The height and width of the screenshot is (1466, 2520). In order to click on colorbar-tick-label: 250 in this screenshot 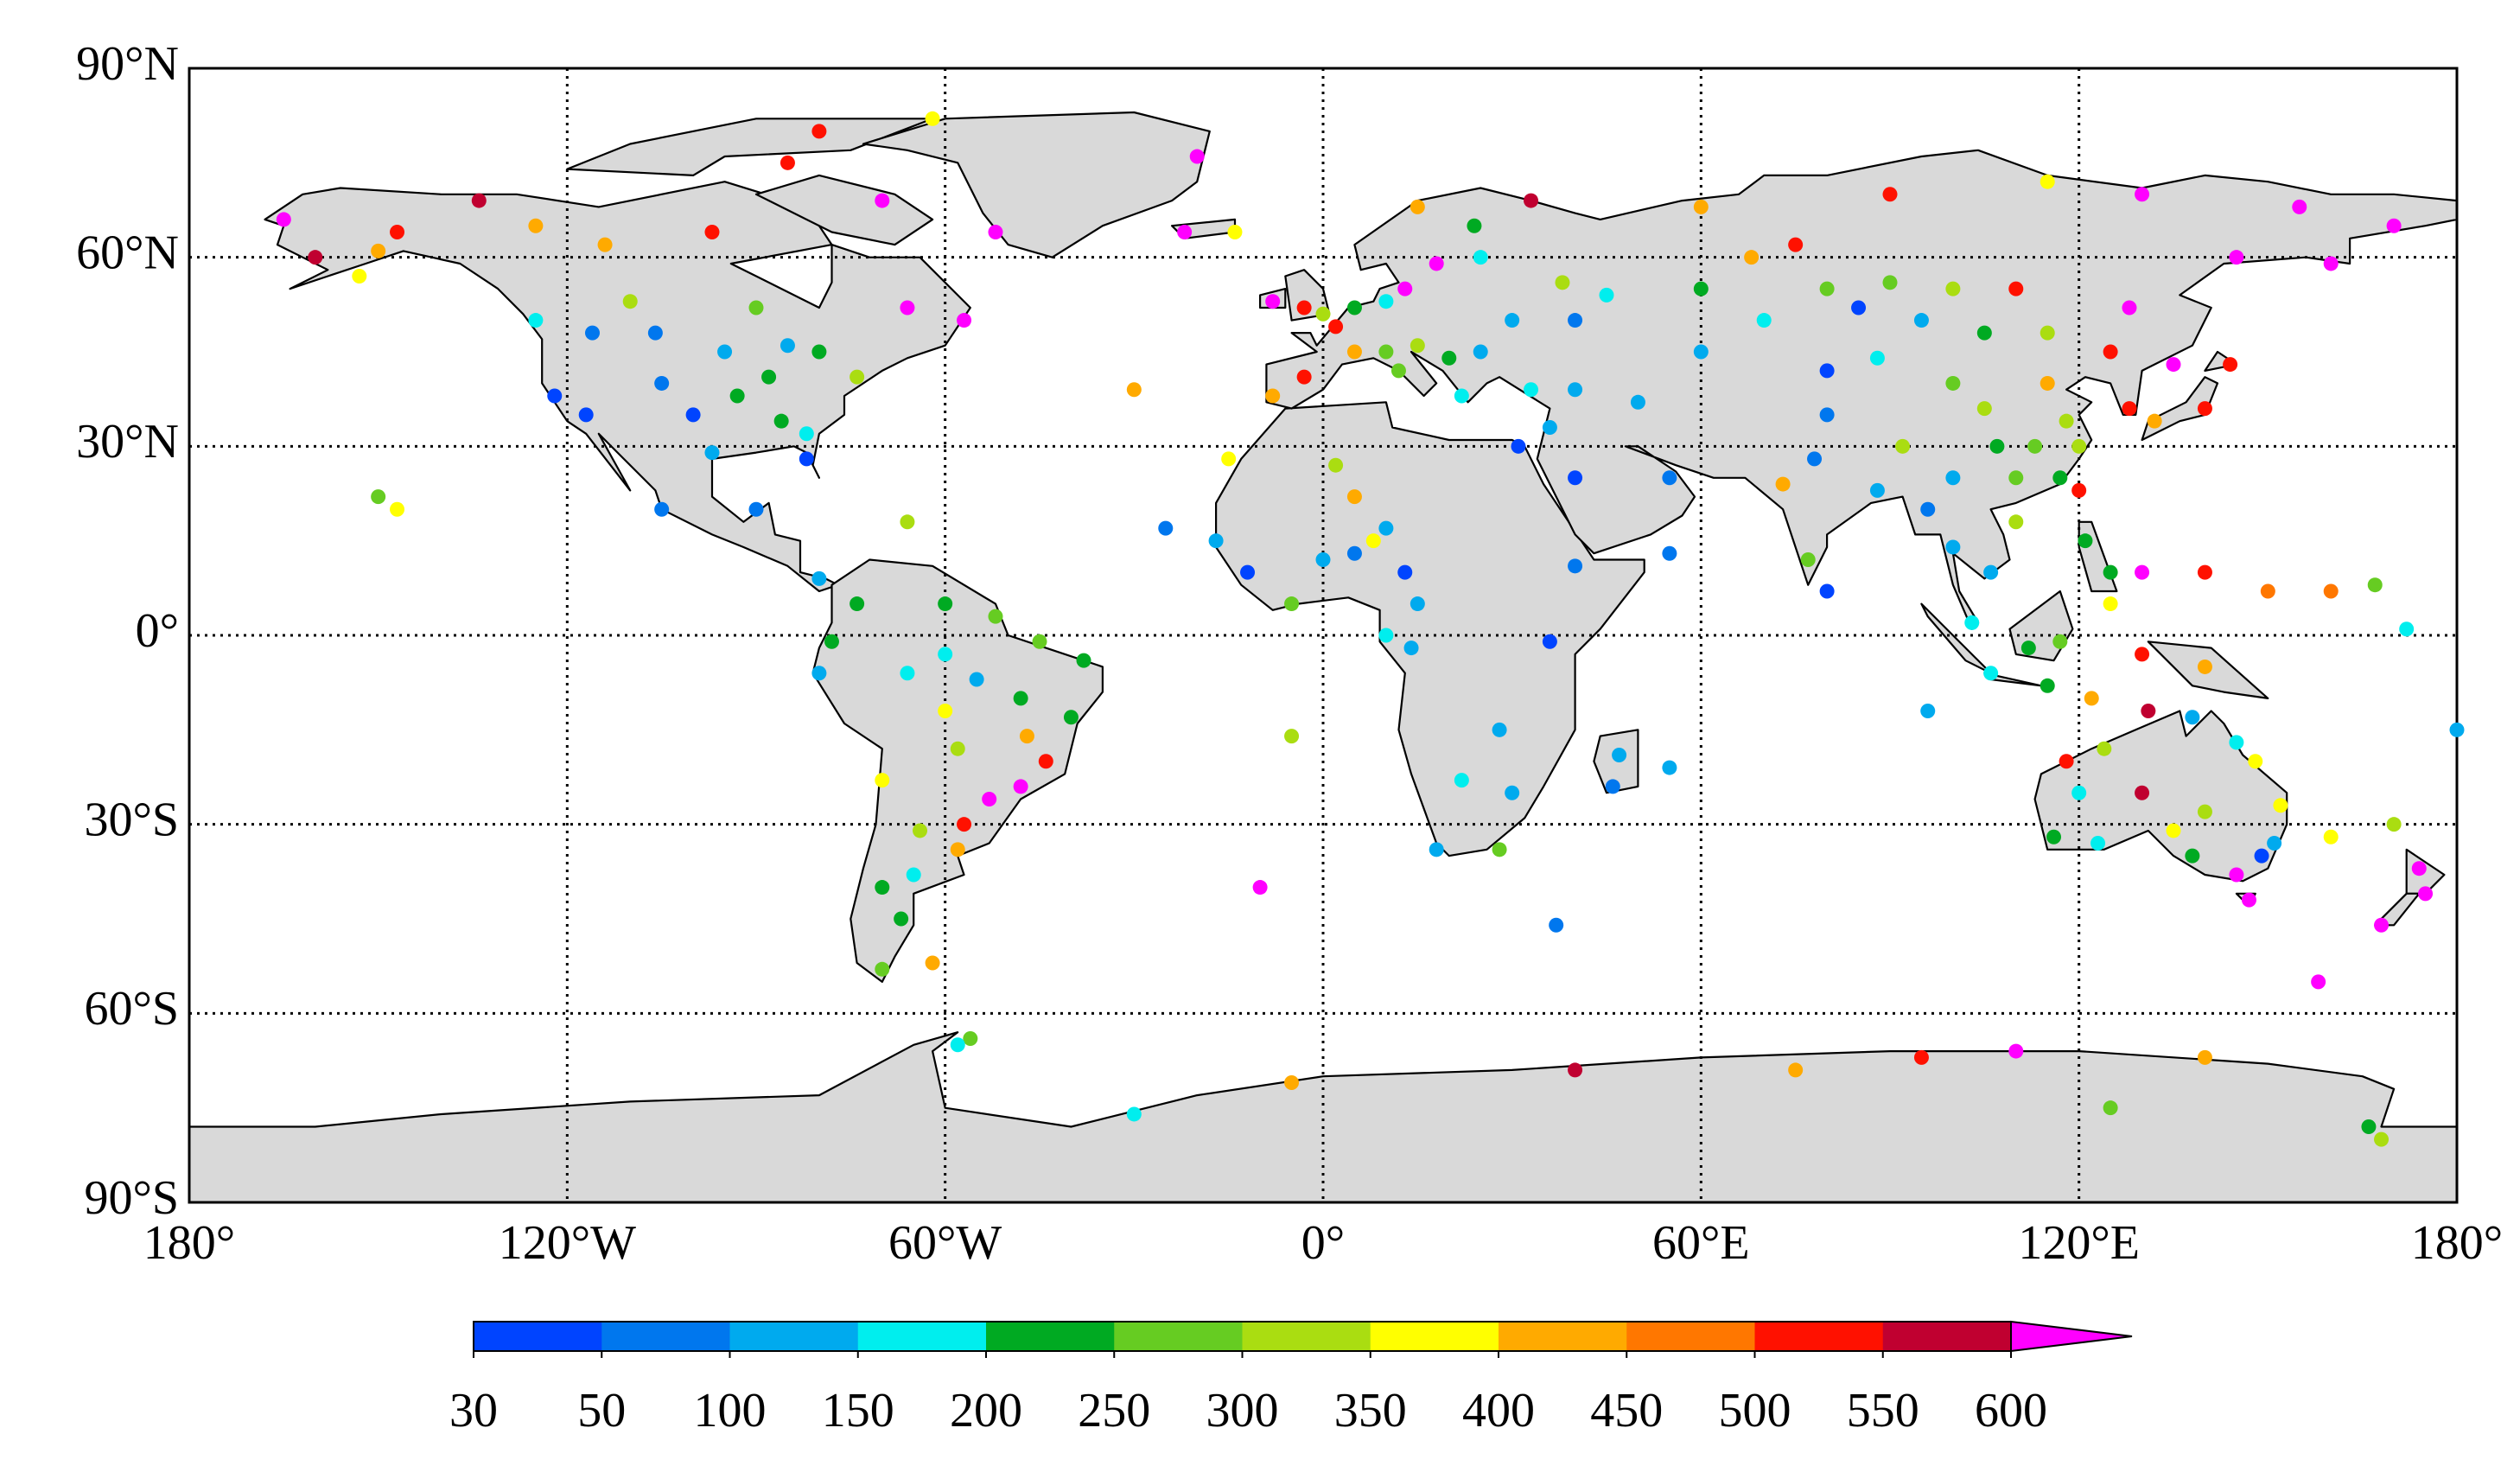, I will do `click(1114, 1411)`.